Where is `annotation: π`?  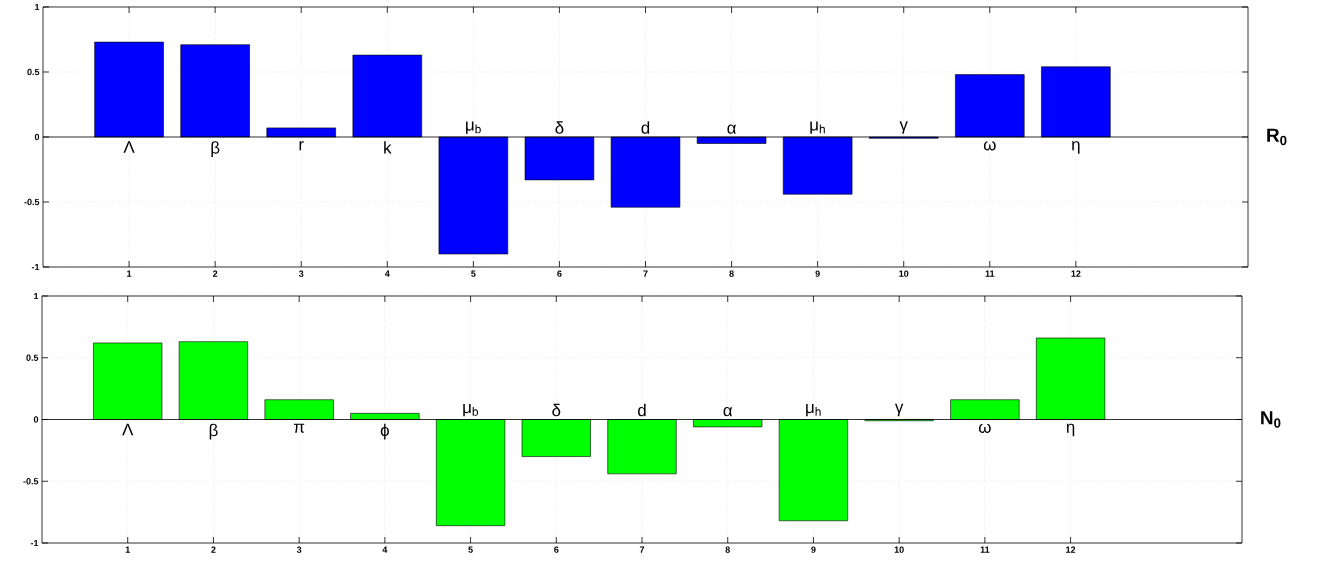 annotation: π is located at coordinates (299, 428).